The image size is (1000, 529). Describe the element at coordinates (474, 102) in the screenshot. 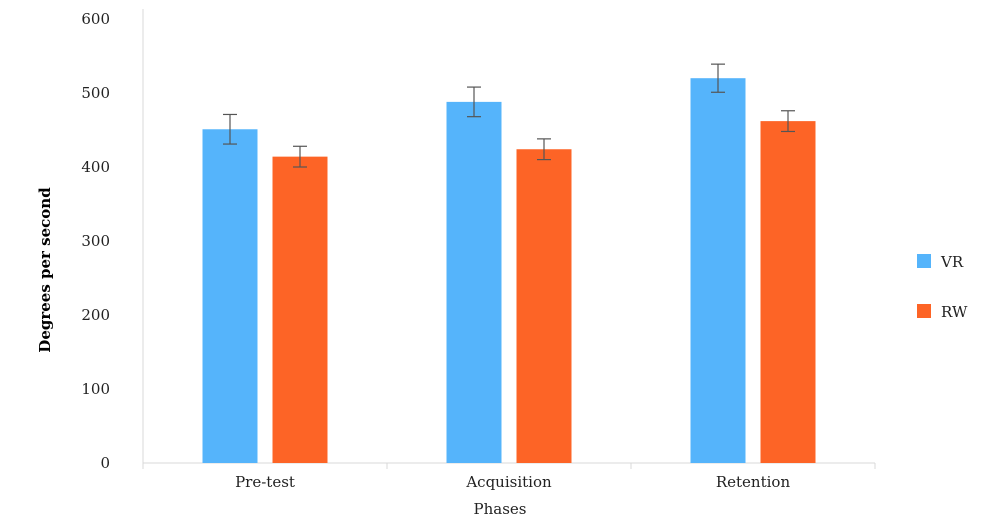

I see `error-bar-vr-acquisition` at that location.